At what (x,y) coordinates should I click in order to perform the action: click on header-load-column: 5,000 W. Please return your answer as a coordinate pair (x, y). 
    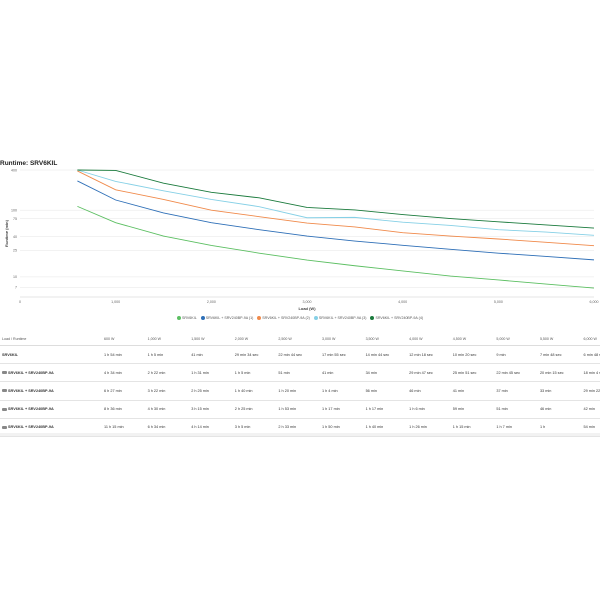
    Looking at the image, I should click on (516, 339).